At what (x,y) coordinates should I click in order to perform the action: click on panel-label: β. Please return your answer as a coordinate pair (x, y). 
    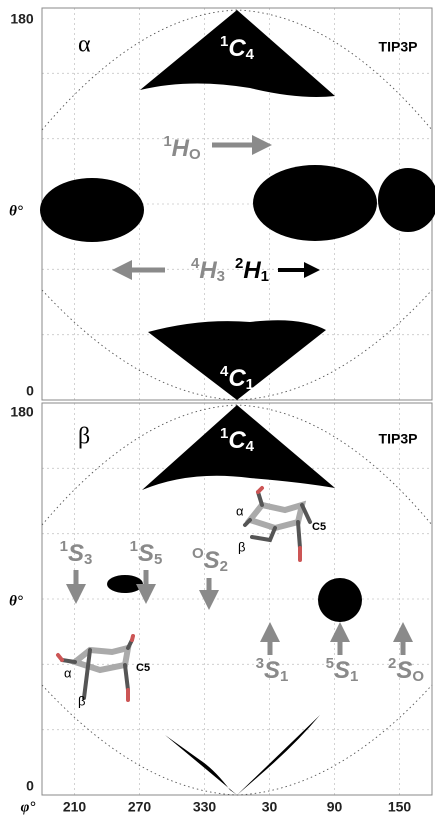
    Looking at the image, I should click on (84, 437).